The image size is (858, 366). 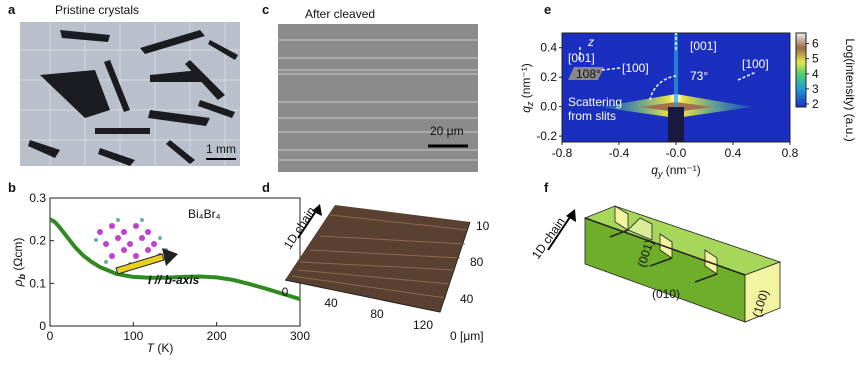 I want to click on step-model, so click(x=682, y=264).